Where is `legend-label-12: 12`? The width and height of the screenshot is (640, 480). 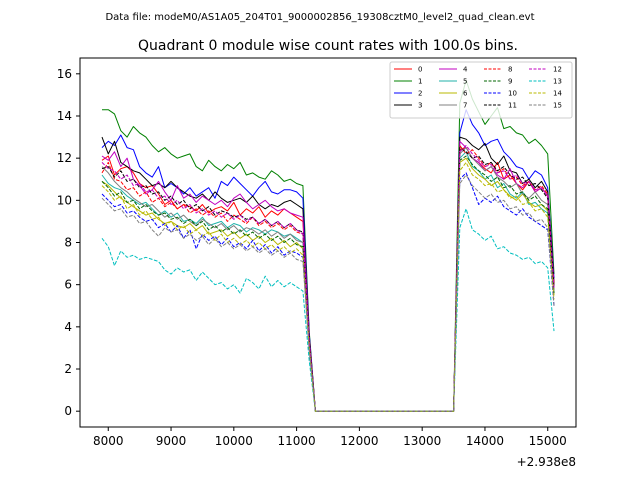
legend-label-12: 12 is located at coordinates (557, 70).